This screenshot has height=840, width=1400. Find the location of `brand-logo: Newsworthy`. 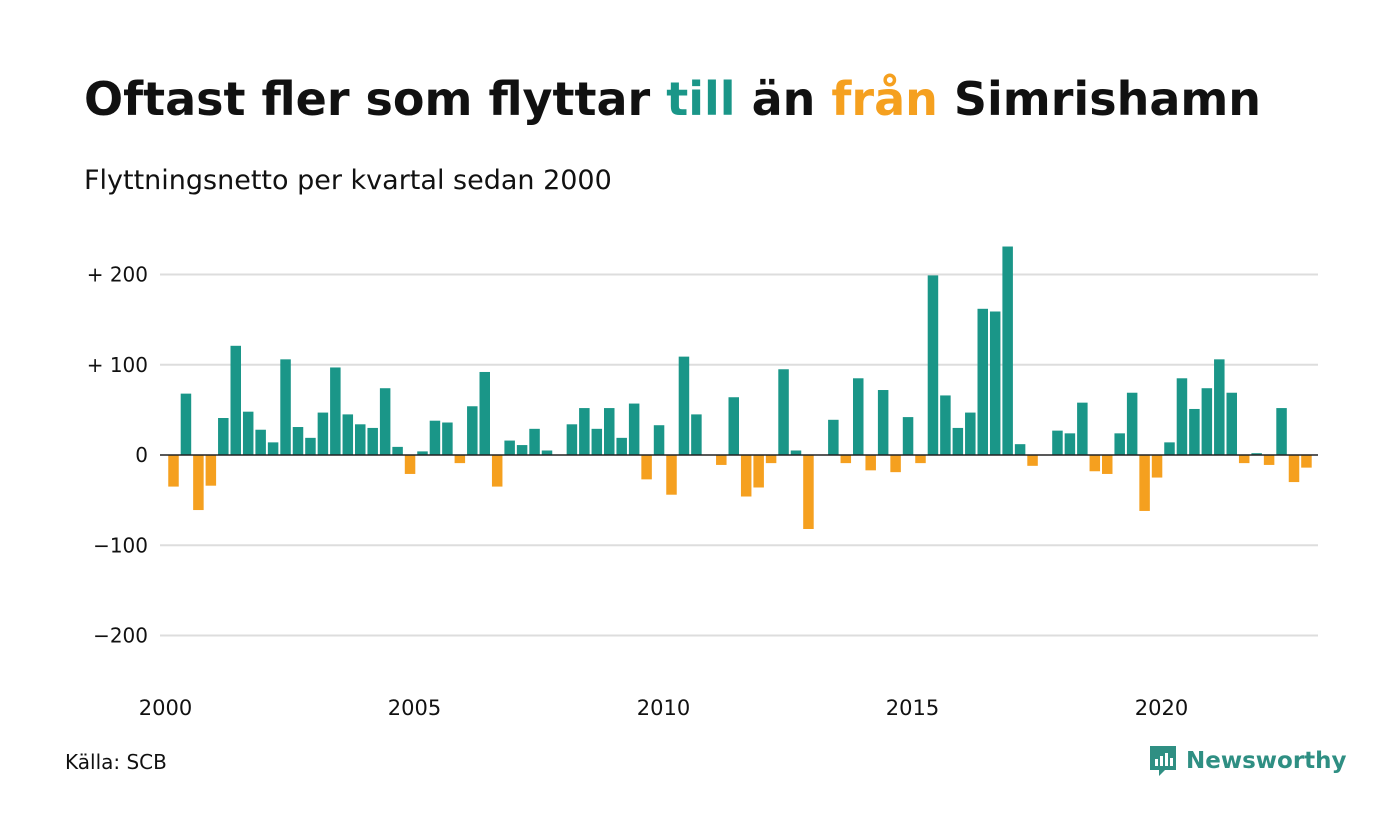

brand-logo: Newsworthy is located at coordinates (1247, 761).